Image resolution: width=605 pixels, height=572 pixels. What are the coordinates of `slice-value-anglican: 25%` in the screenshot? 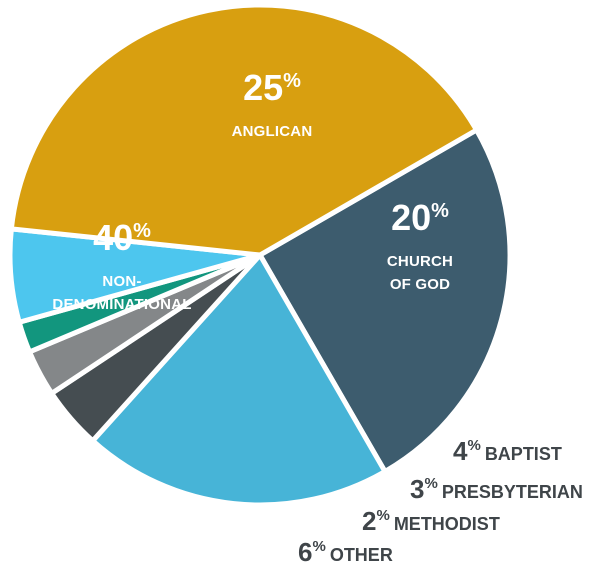 It's located at (272, 87).